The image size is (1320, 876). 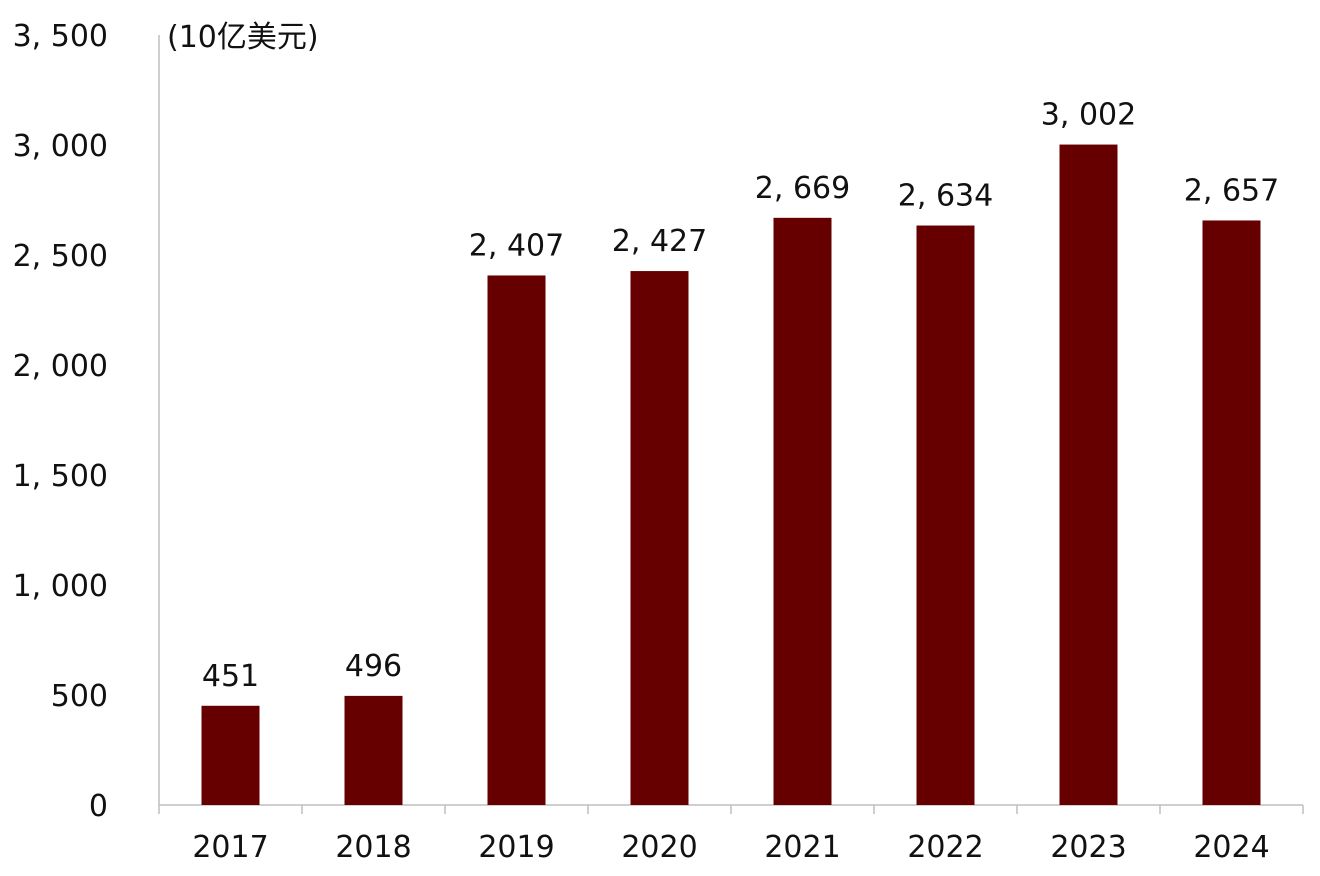 What do you see at coordinates (731, 835) in the screenshot?
I see `x-axis-ticks: 2017 2018 2019 2020 2021 2022 2023 2024` at bounding box center [731, 835].